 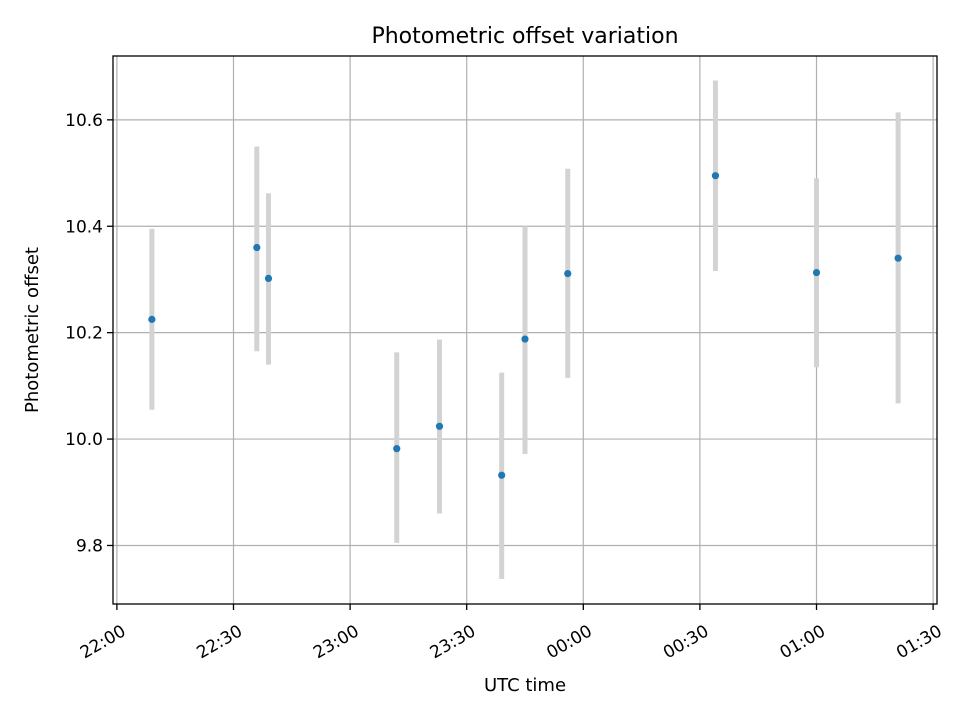 What do you see at coordinates (803, 642) in the screenshot?
I see `x-tick-label: 01:00` at bounding box center [803, 642].